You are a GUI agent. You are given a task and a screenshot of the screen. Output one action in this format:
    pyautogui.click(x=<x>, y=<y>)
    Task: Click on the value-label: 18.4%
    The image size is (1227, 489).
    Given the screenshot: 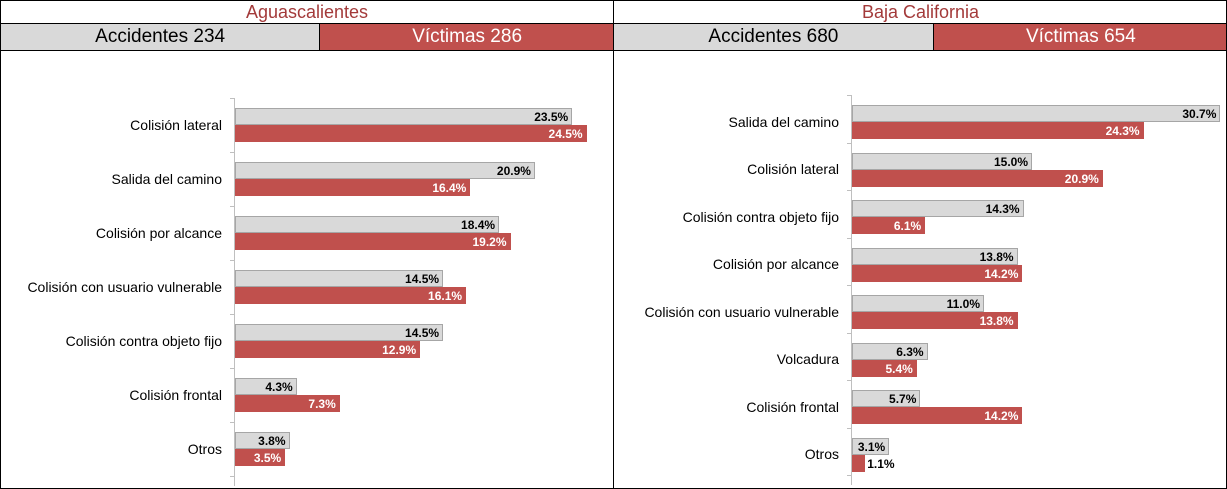 What is the action you would take?
    pyautogui.click(x=478, y=225)
    